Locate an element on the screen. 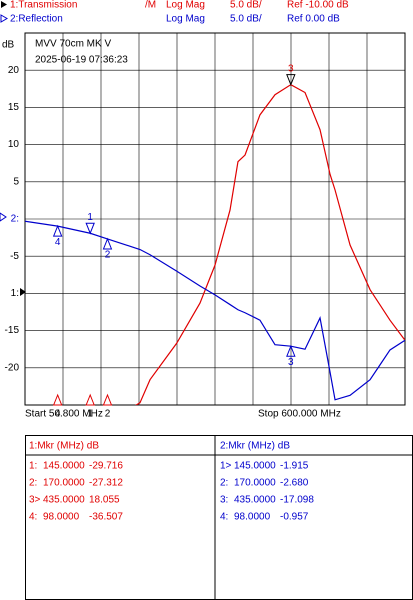 This screenshot has height=600, width=413. start-label: Start 50.800 MHz is located at coordinates (64, 414).